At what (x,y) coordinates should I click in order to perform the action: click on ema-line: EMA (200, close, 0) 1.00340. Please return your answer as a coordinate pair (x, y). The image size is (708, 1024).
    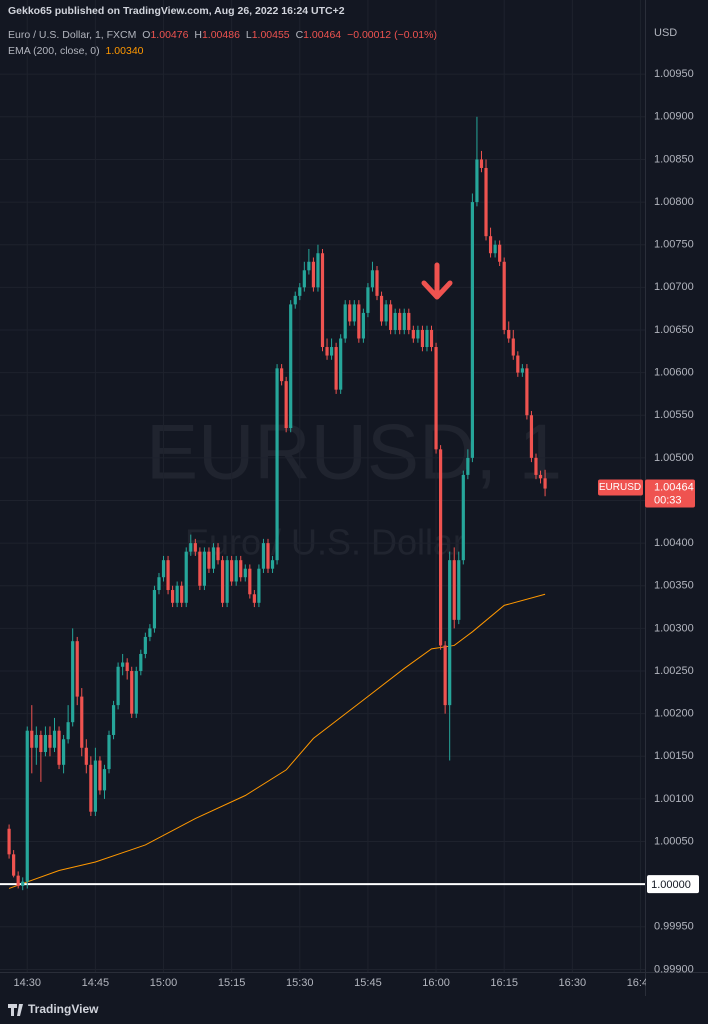
    Looking at the image, I should click on (77, 51).